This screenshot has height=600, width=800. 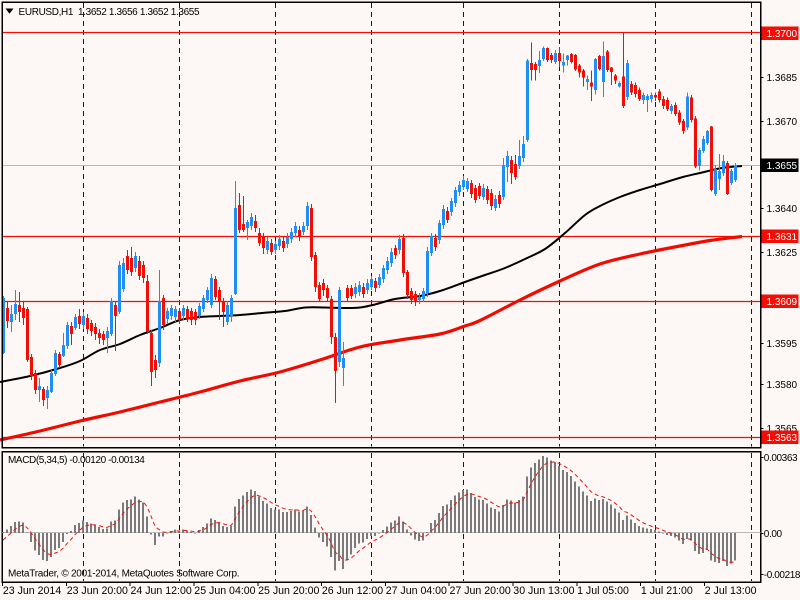 What do you see at coordinates (782, 575) in the screenshot?
I see `svg-text: -0.00218` at bounding box center [782, 575].